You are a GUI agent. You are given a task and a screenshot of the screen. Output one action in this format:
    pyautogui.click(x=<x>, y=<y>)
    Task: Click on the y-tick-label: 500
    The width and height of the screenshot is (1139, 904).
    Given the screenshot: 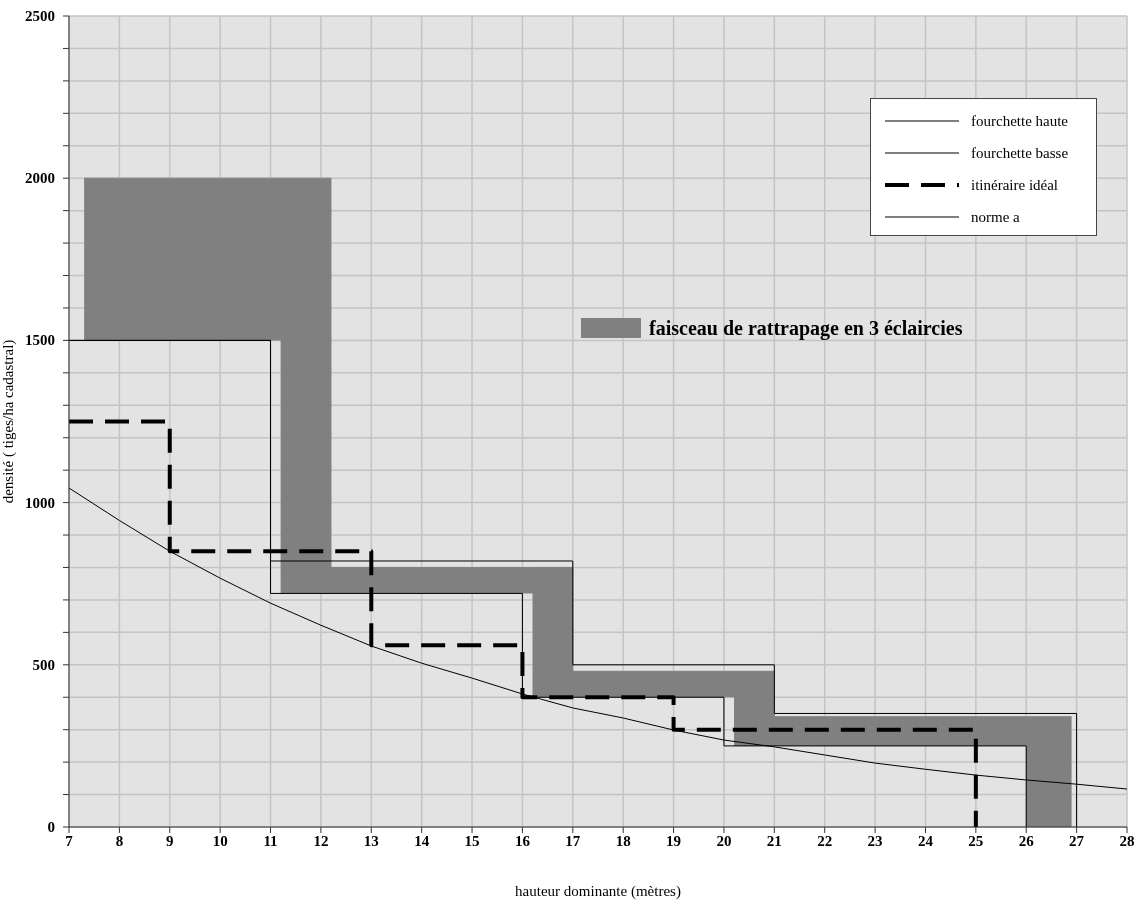 What is the action you would take?
    pyautogui.click(x=43, y=664)
    